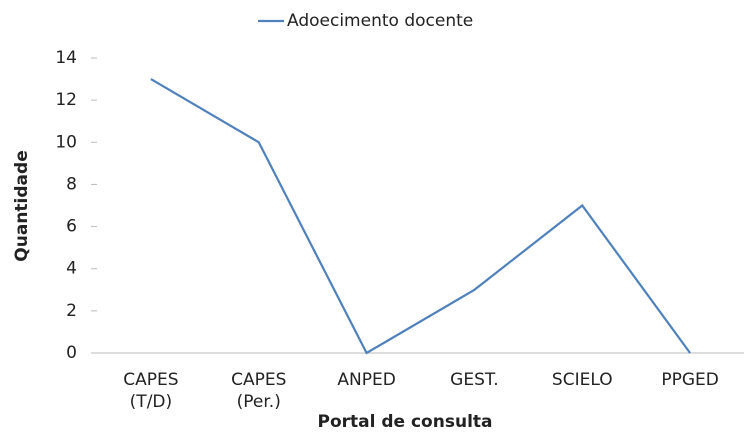  I want to click on x-tick-label: CAPES (T/D), so click(151, 391).